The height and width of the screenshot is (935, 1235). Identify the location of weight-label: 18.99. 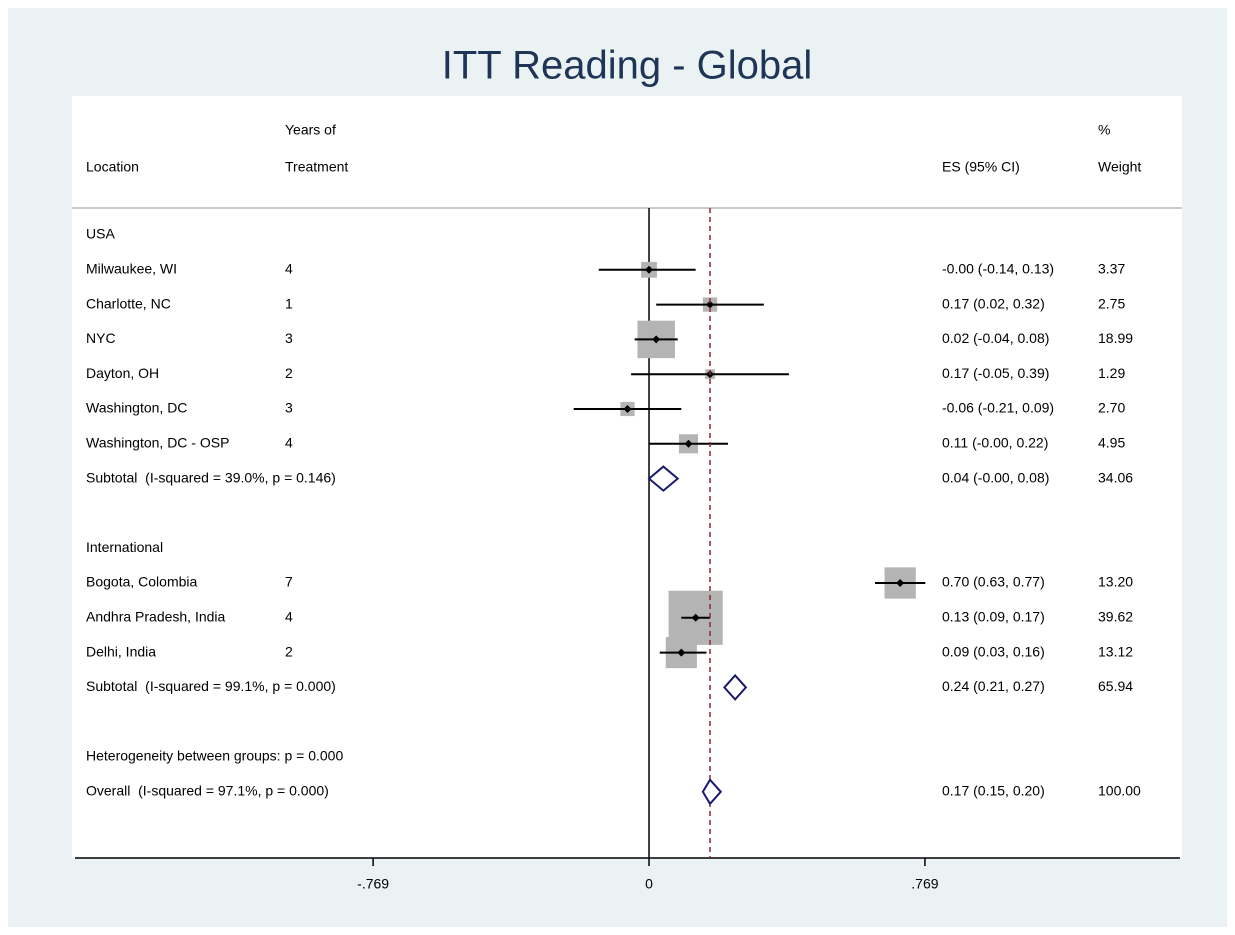
(1115, 338).